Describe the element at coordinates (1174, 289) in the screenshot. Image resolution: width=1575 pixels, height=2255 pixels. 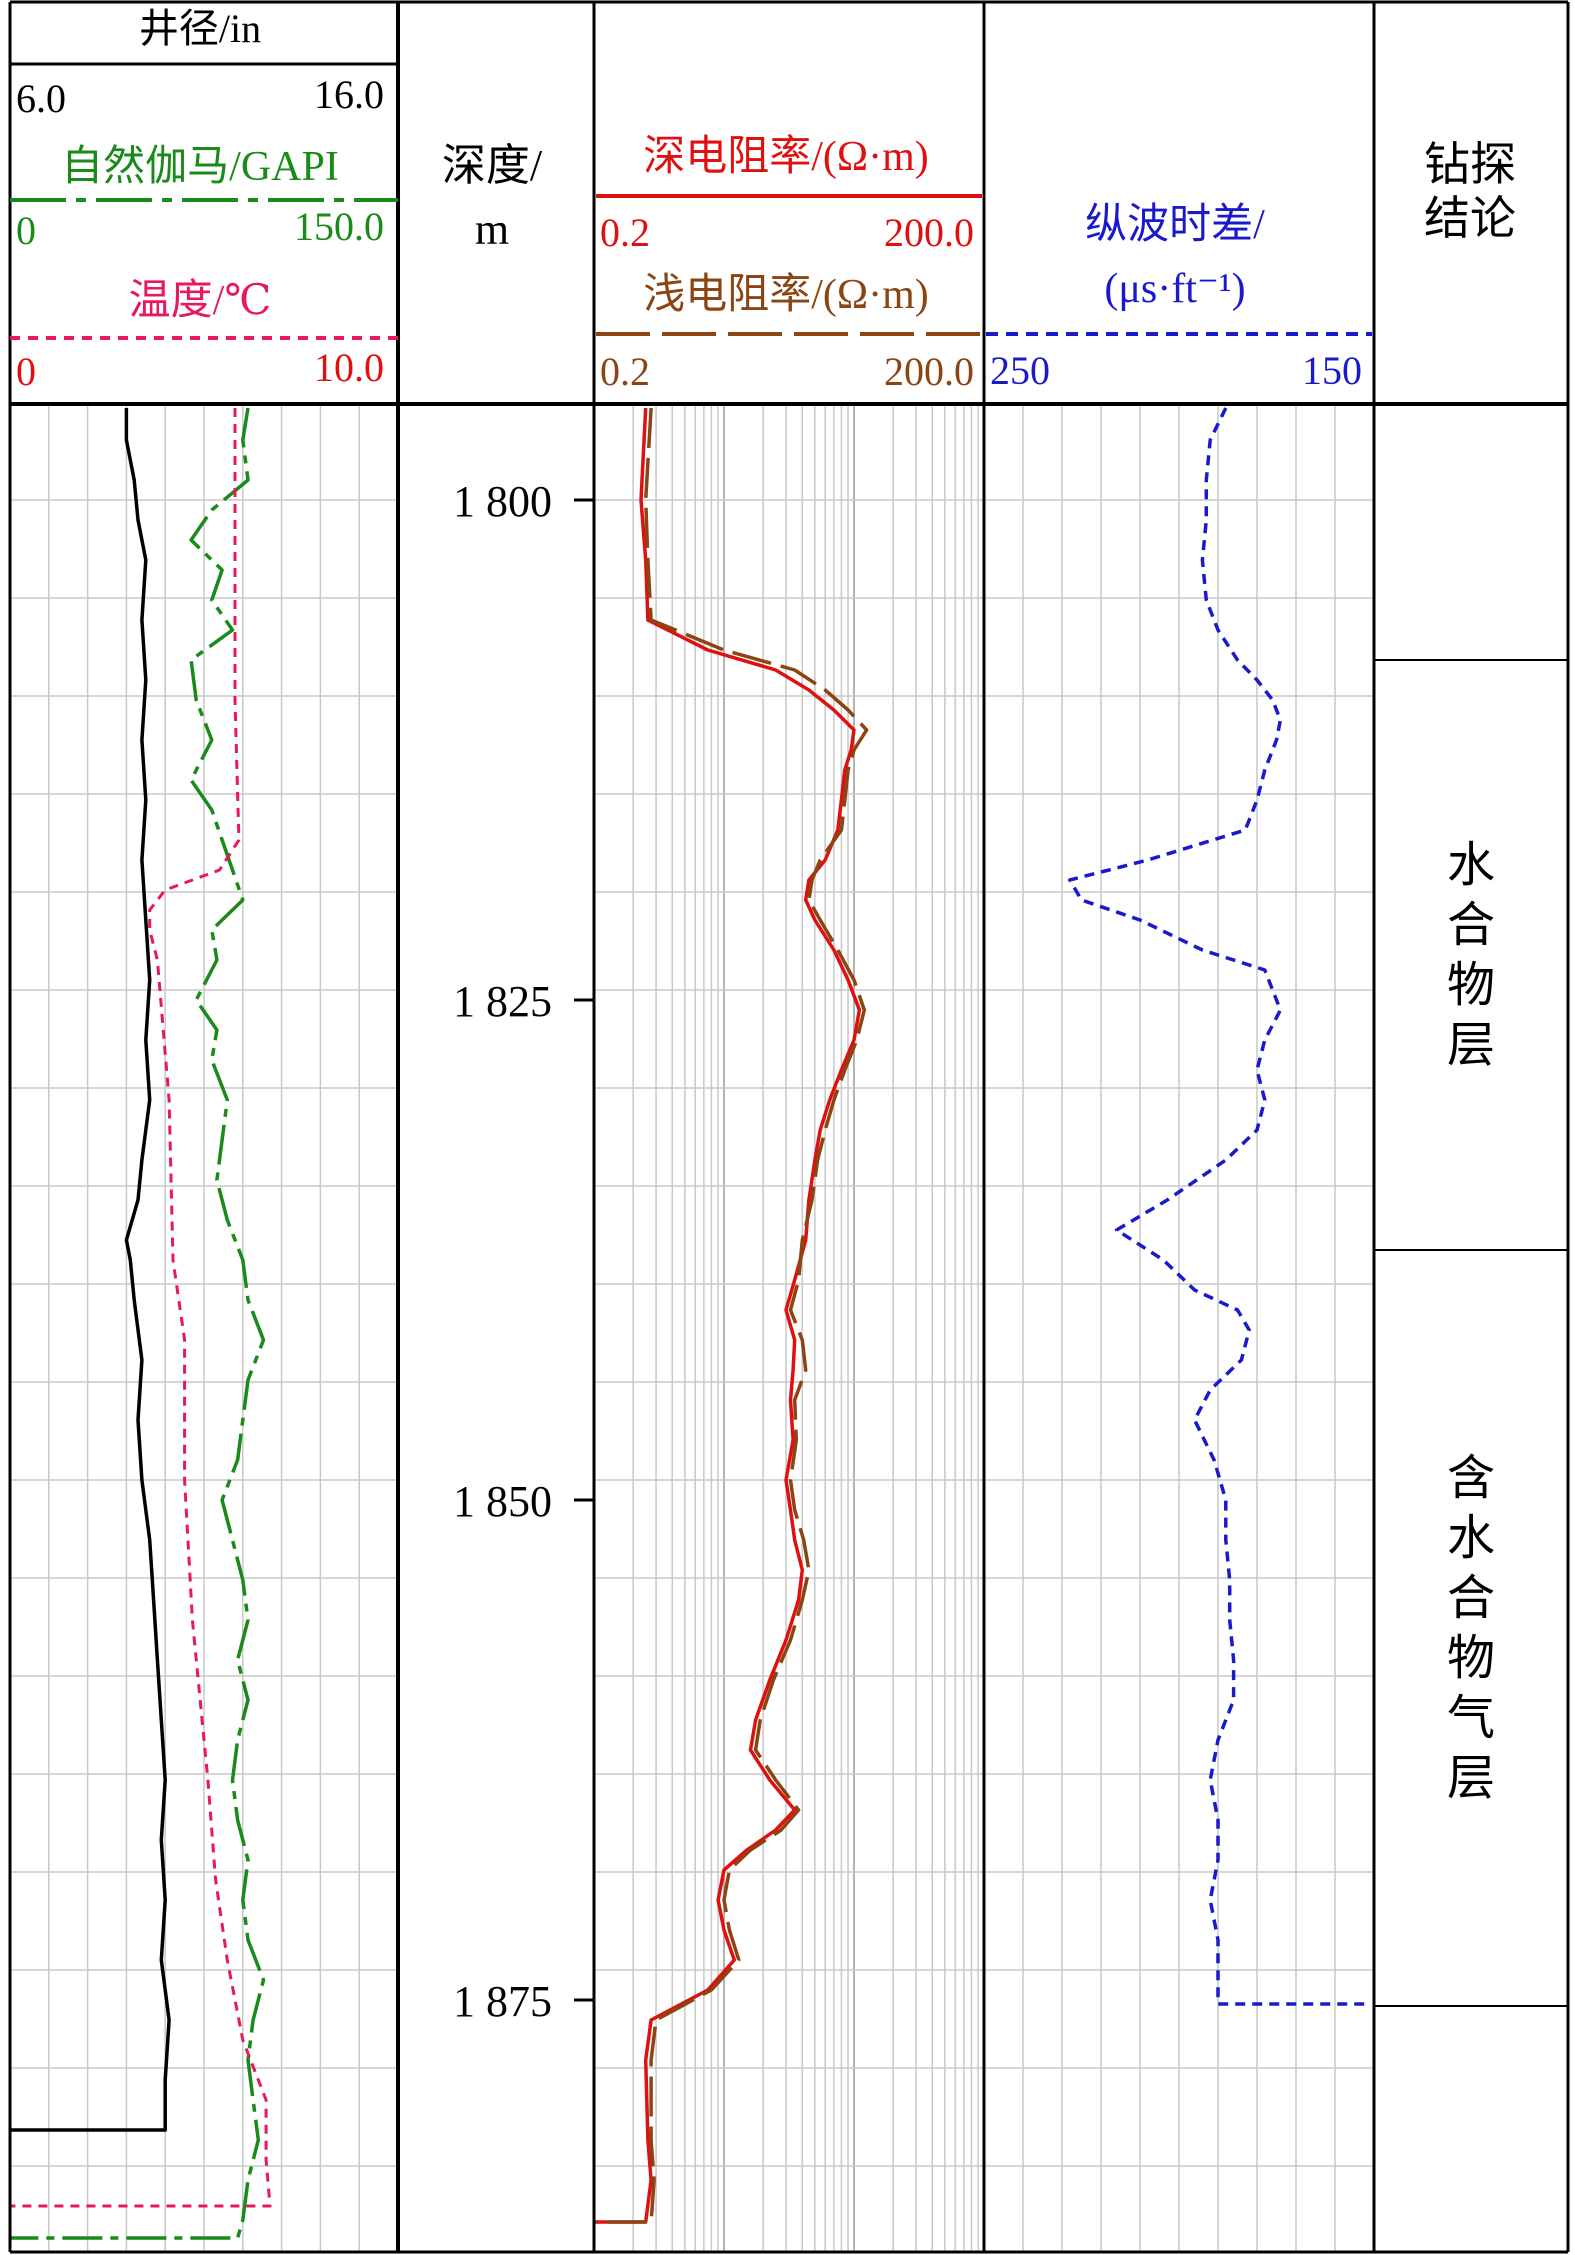
I see `sonic-title-line2: (μs·ft⁻¹)` at that location.